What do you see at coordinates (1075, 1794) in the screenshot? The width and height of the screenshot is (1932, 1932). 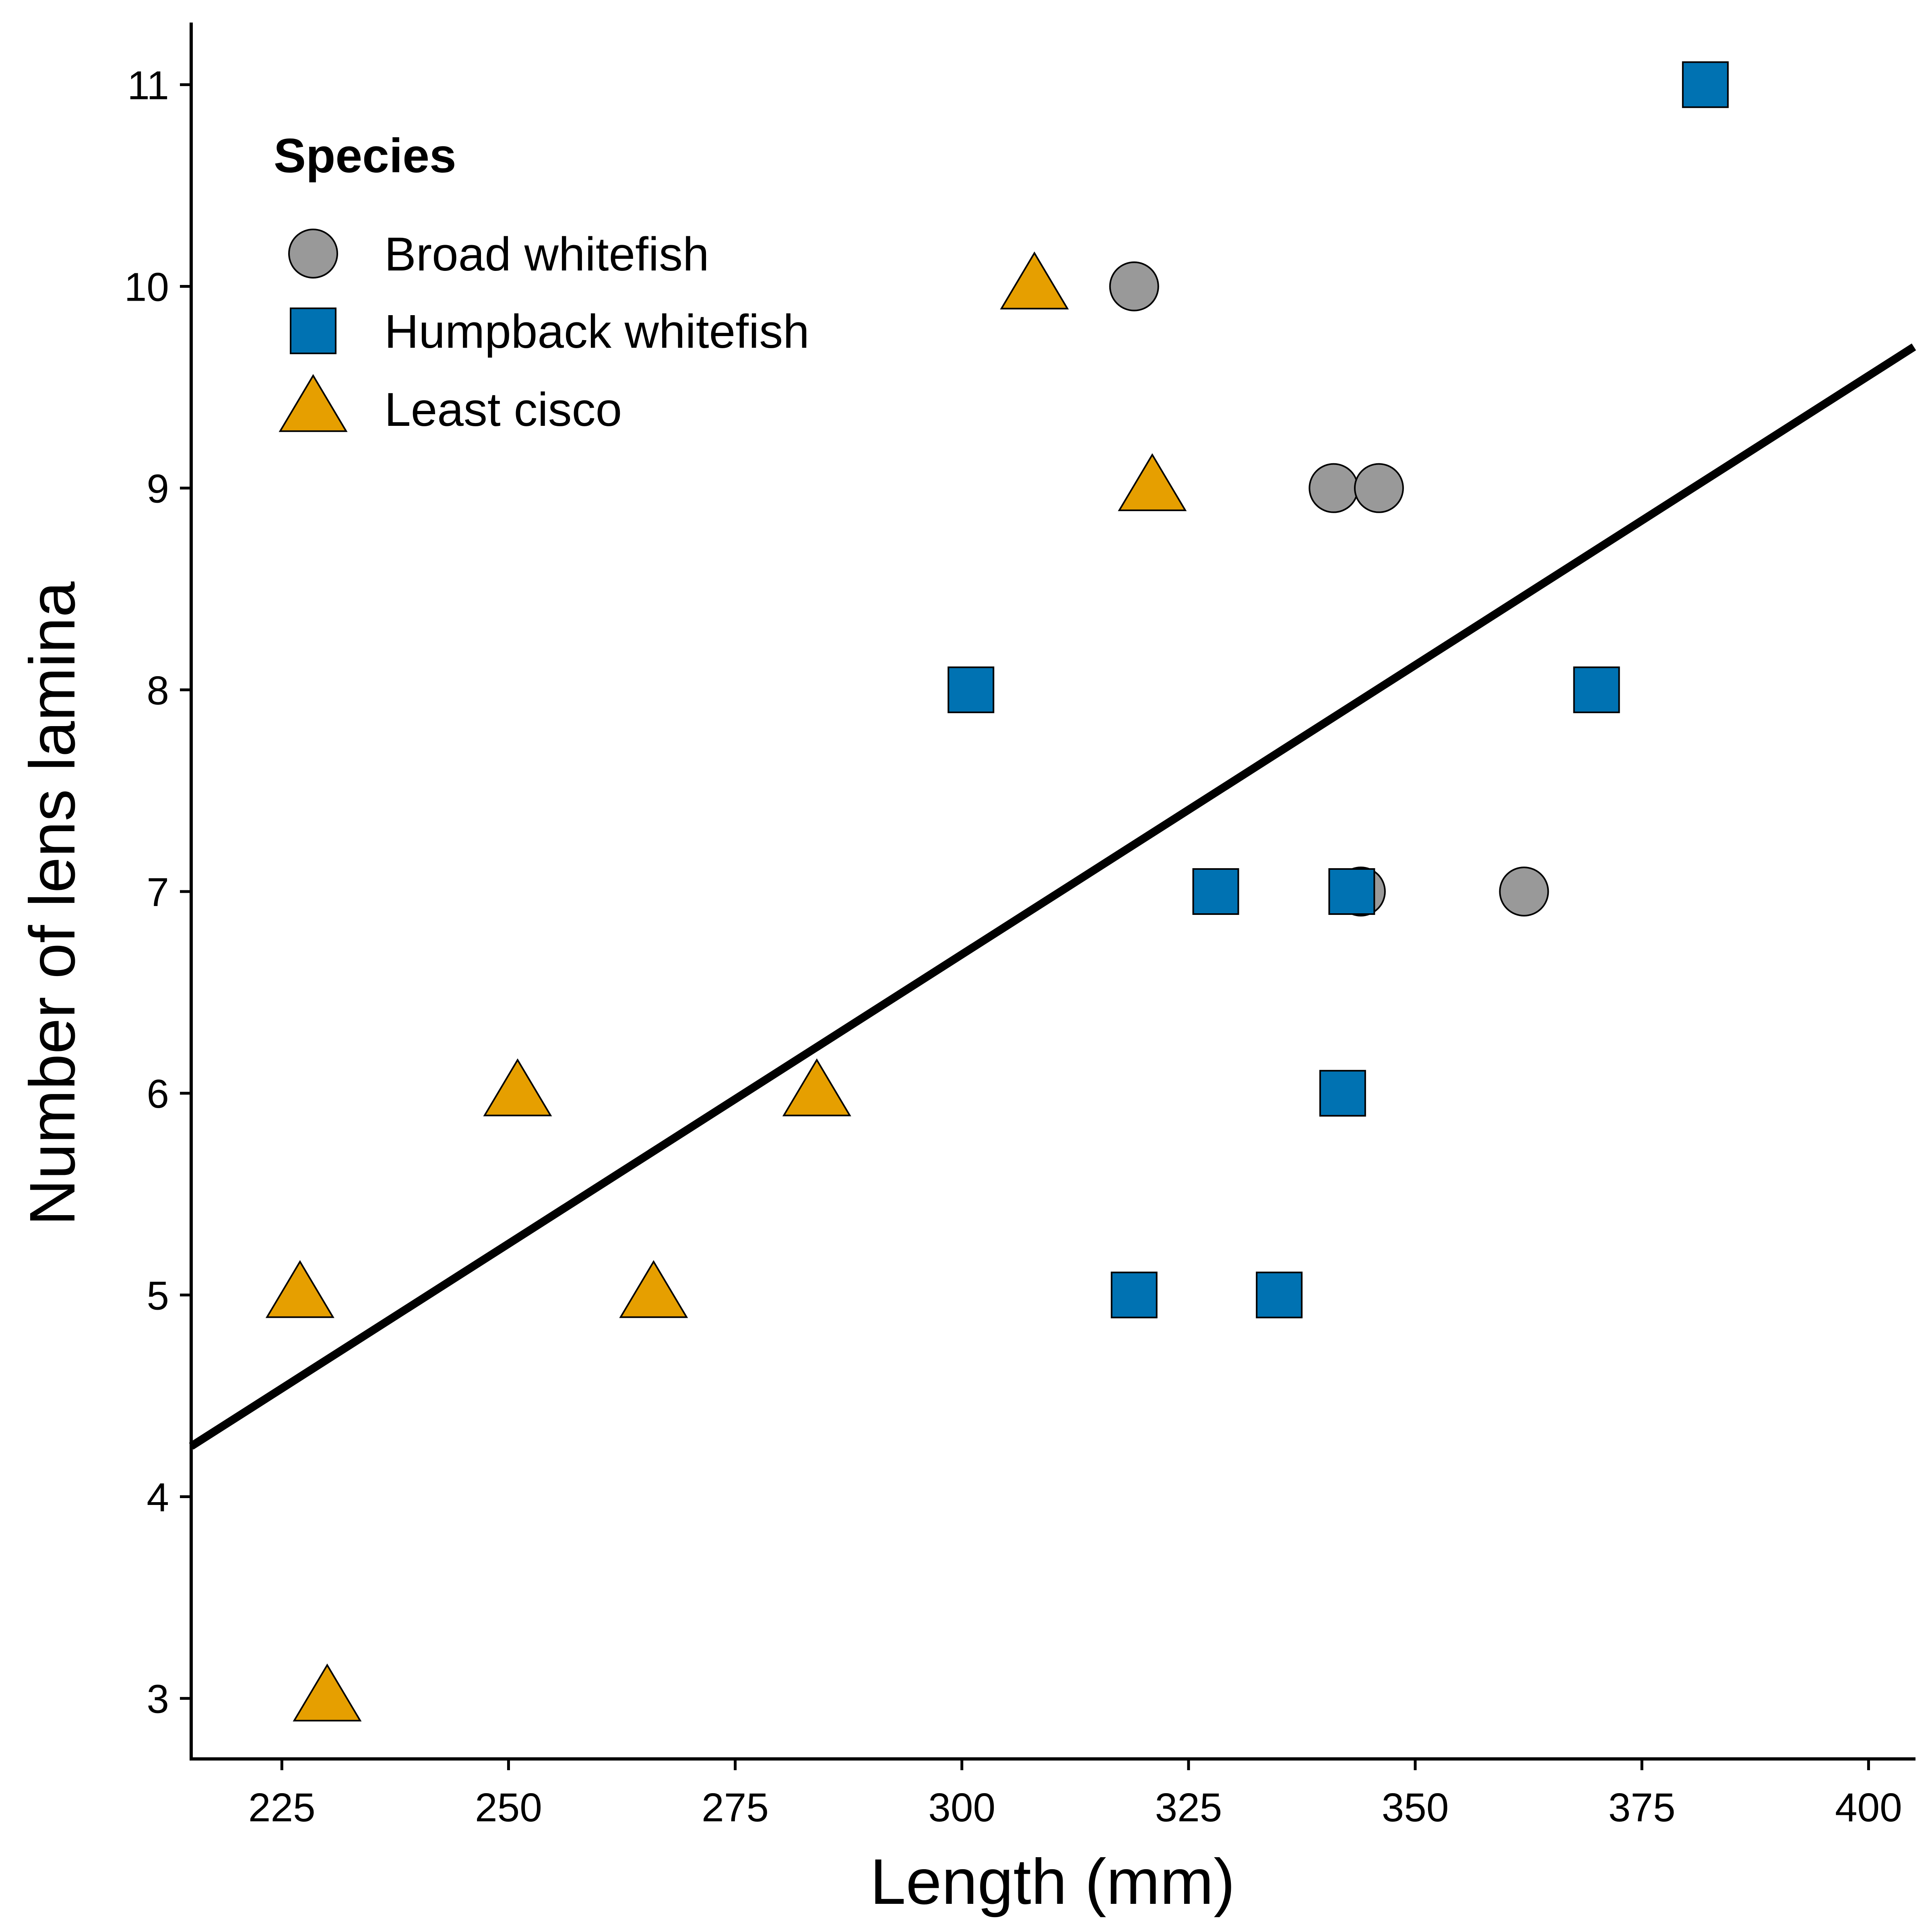 I see `x-ticks: 225 250 275 300 325 350 375 400` at bounding box center [1075, 1794].